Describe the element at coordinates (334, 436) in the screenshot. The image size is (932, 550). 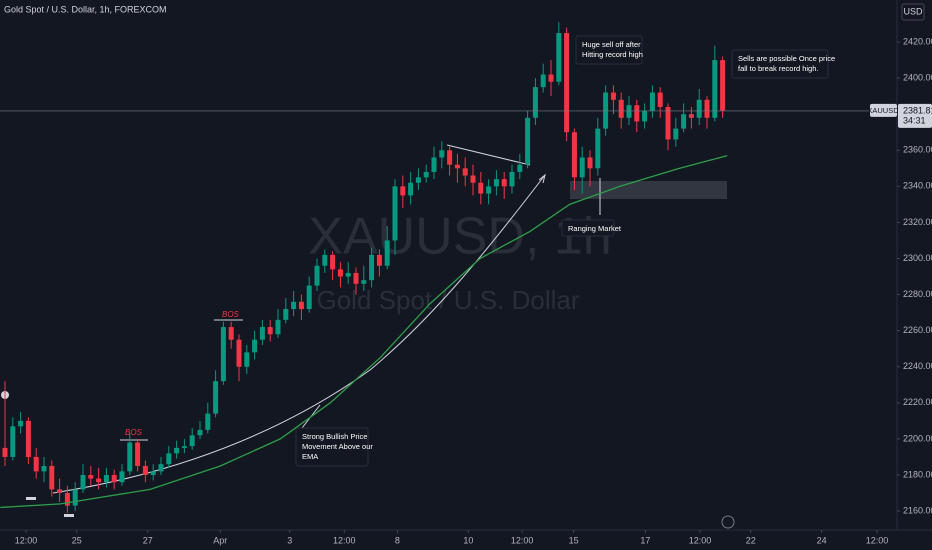
I see `annotation-text: Strong Bullish Price` at that location.